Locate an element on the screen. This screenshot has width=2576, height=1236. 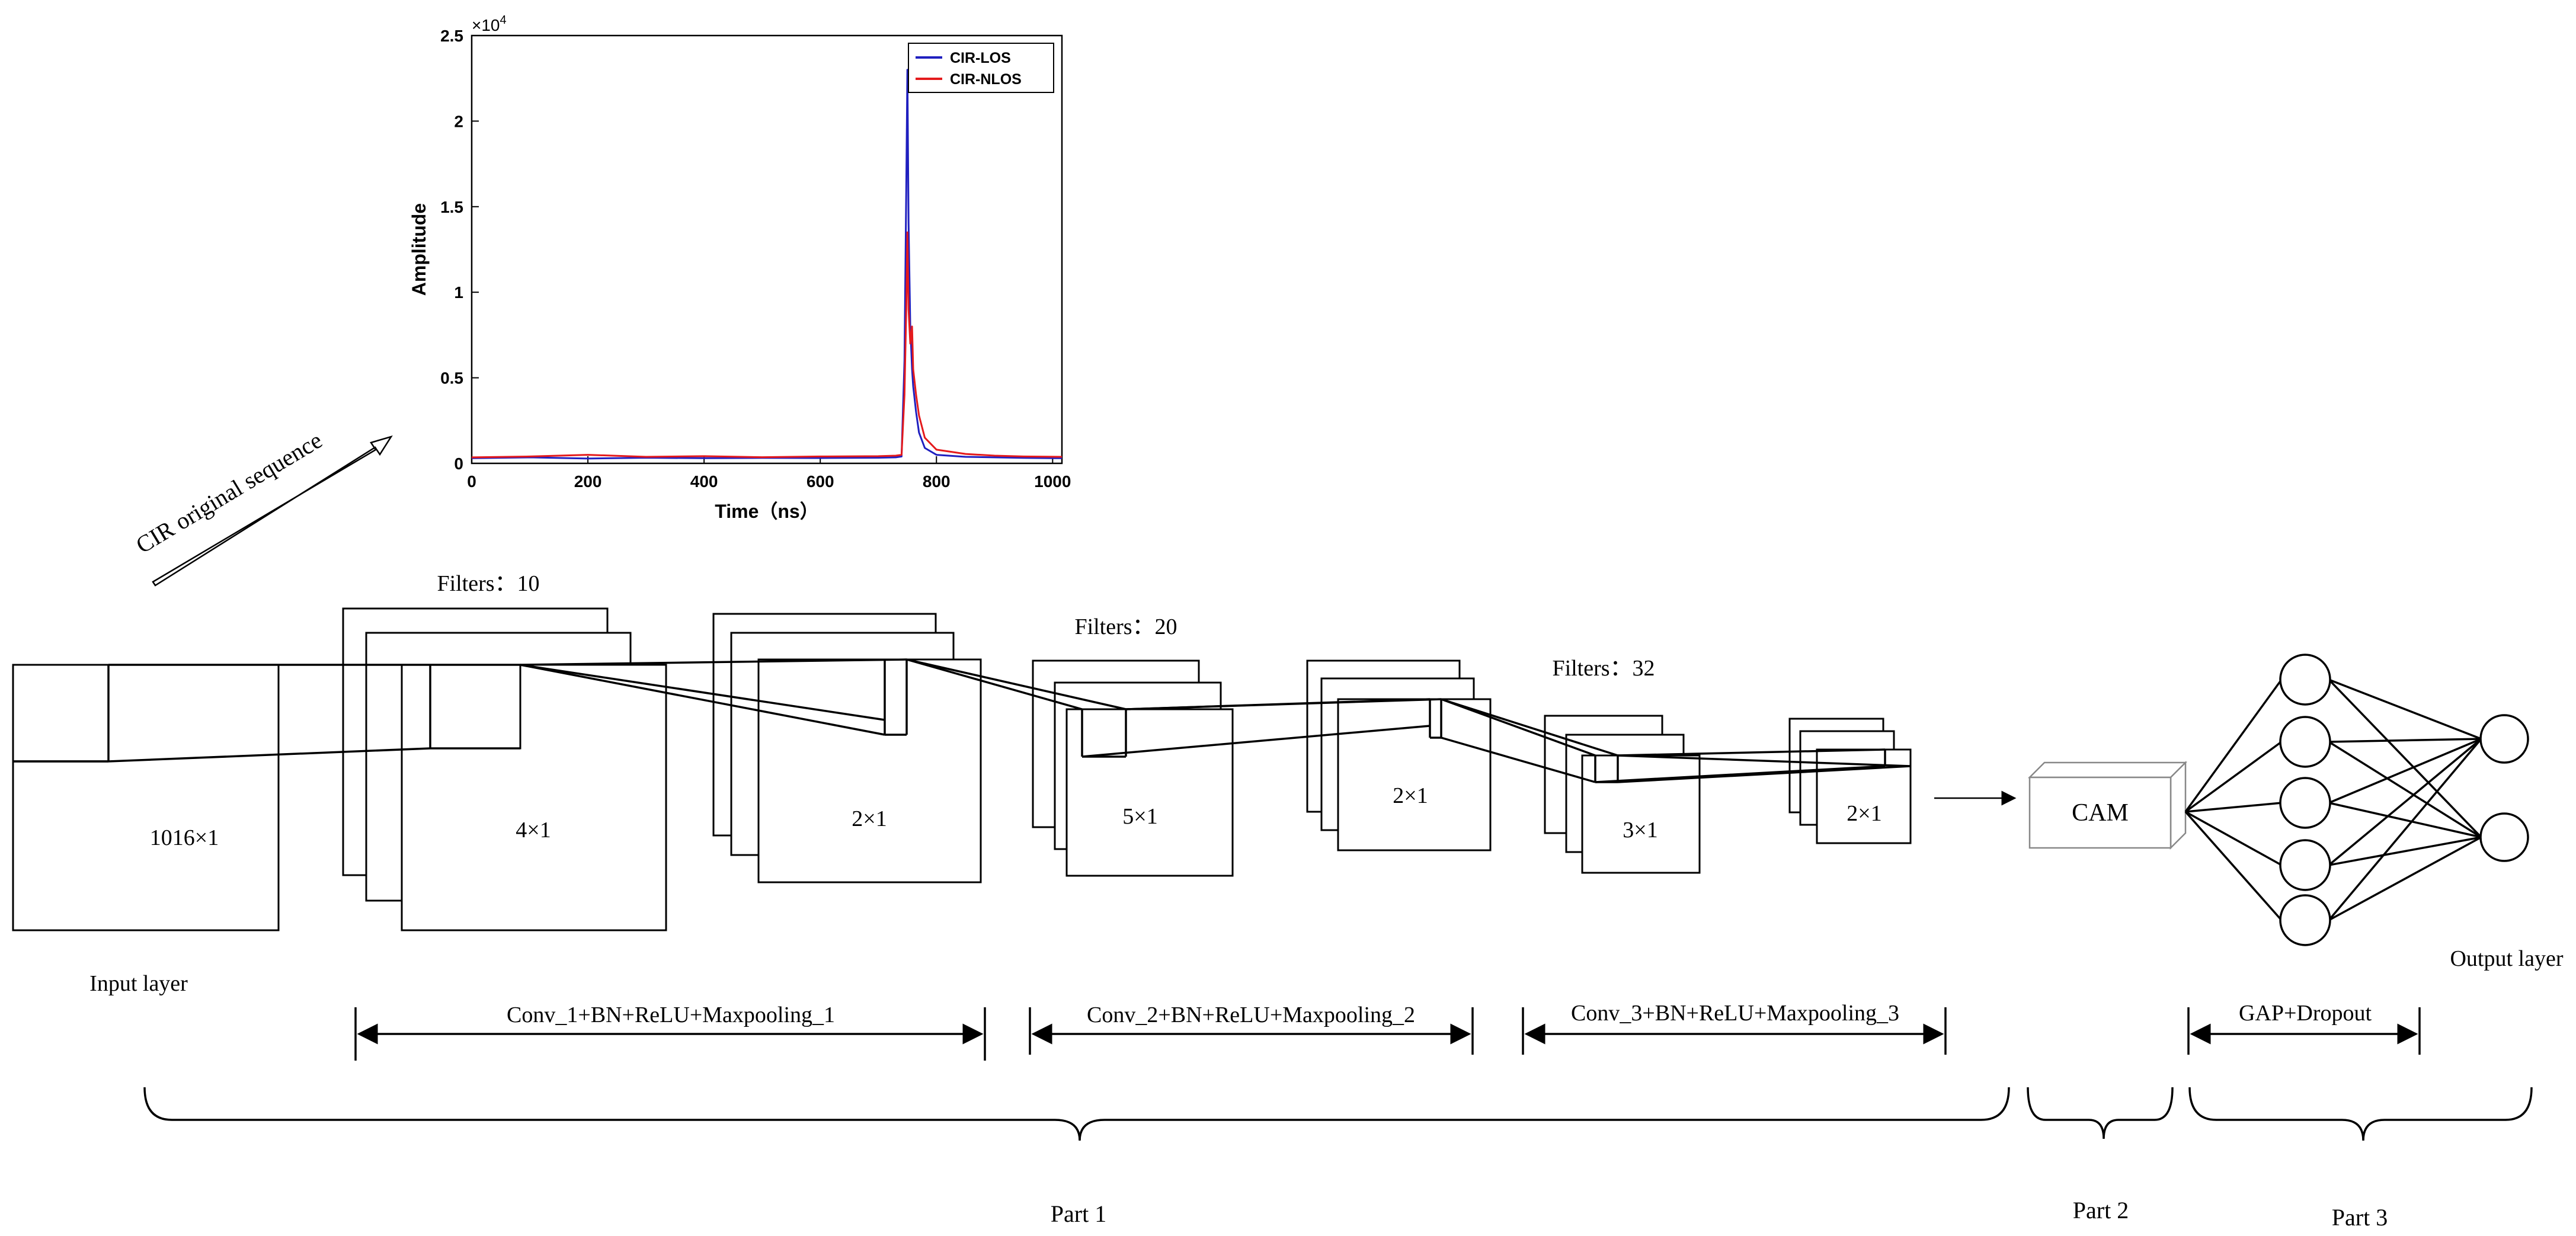
x-tick-label: 1000 is located at coordinates (1052, 481).